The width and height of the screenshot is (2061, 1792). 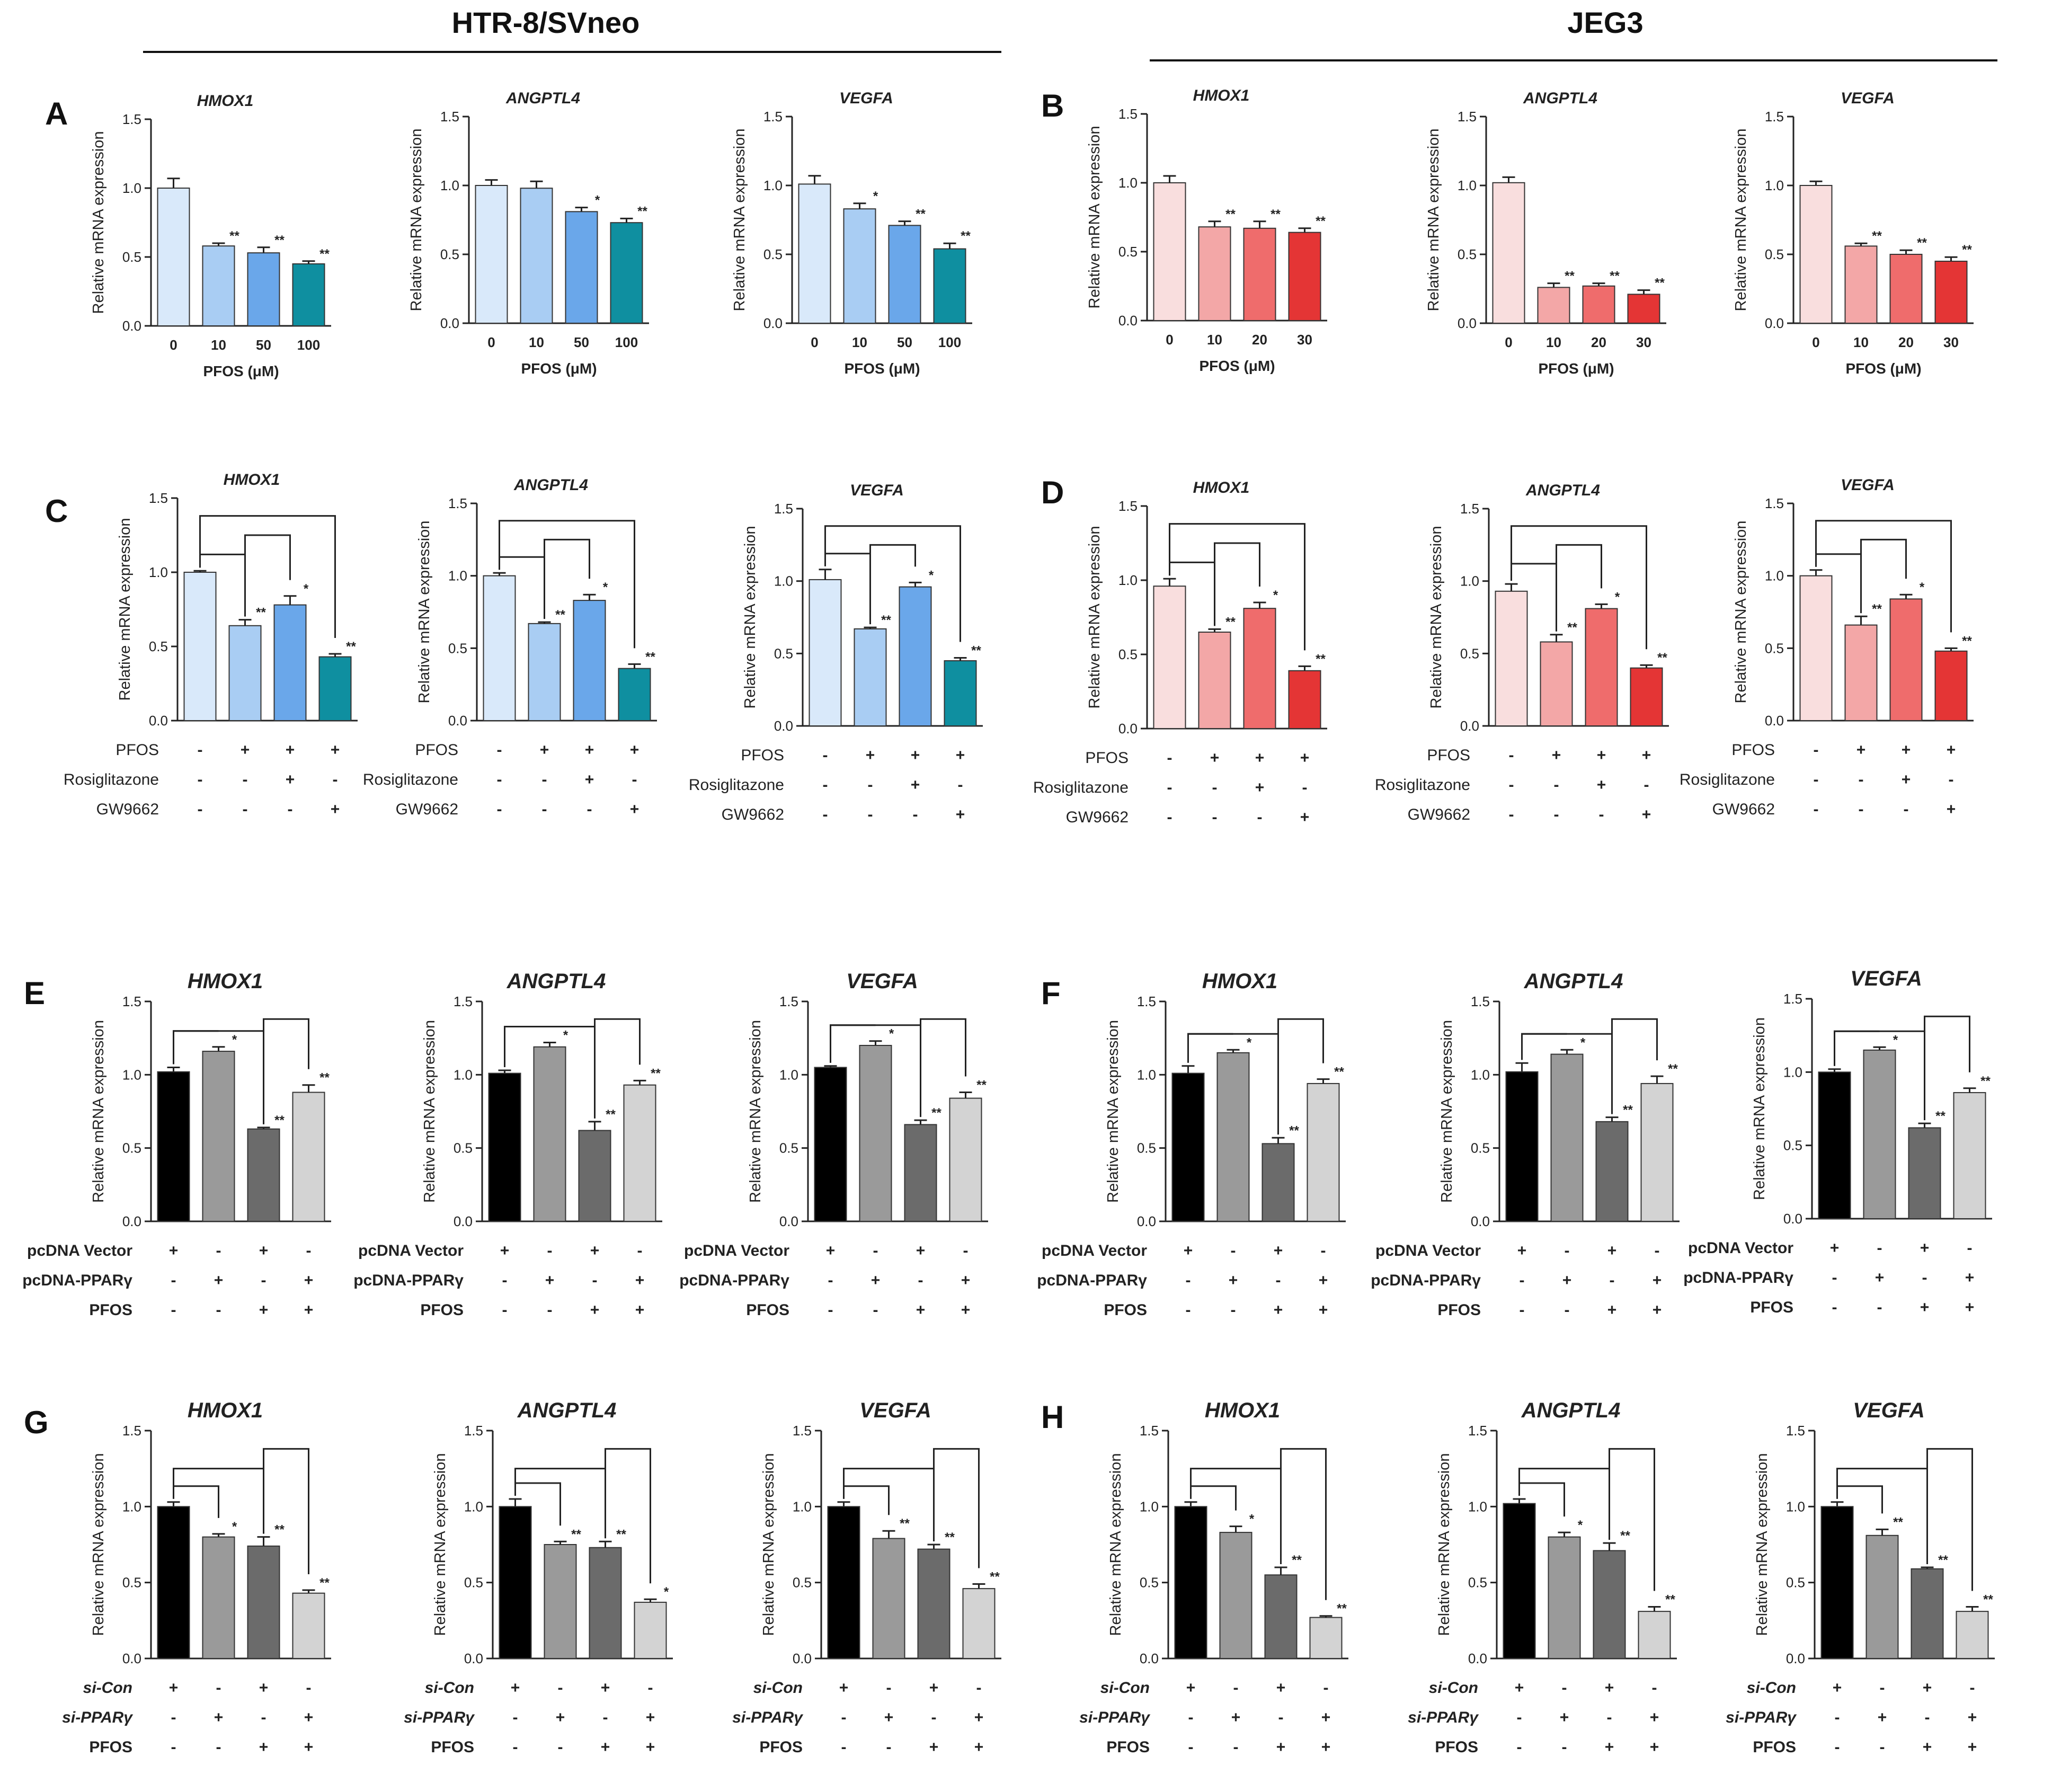 What do you see at coordinates (1511, 785) in the screenshot?
I see `row-sign-d-angptl4-2-1-0: -` at bounding box center [1511, 785].